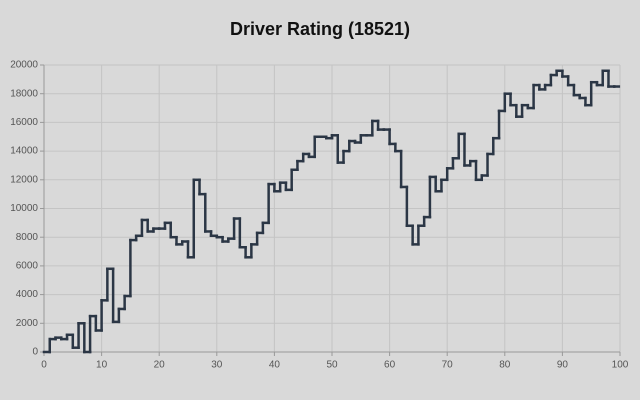  I want to click on y-tick-label: 14000, so click(24, 151).